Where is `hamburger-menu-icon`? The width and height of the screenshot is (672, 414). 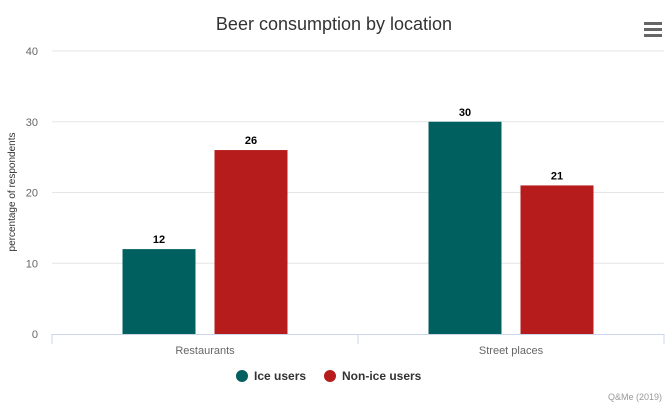
hamburger-menu-icon is located at coordinates (653, 29).